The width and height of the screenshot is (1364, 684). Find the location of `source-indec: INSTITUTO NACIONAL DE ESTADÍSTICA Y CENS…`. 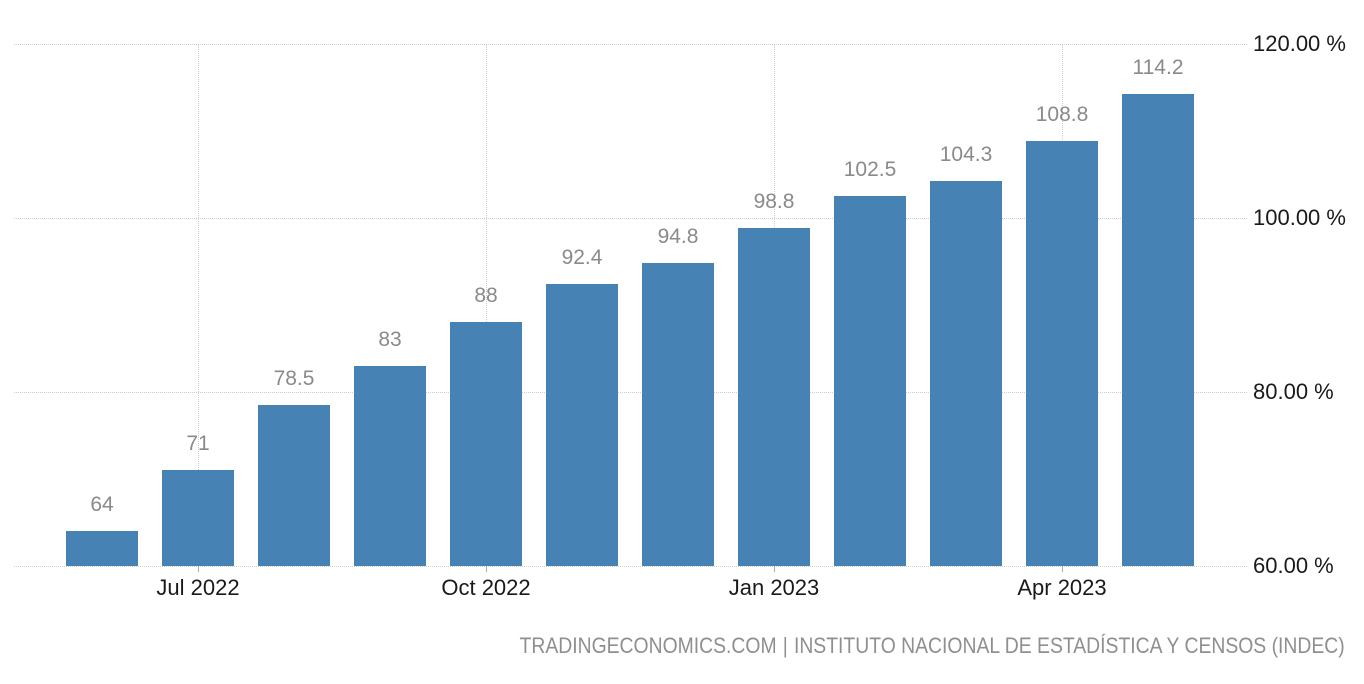

source-indec: INSTITUTO NACIONAL DE ESTADÍSTICA Y CENS… is located at coordinates (1069, 645).